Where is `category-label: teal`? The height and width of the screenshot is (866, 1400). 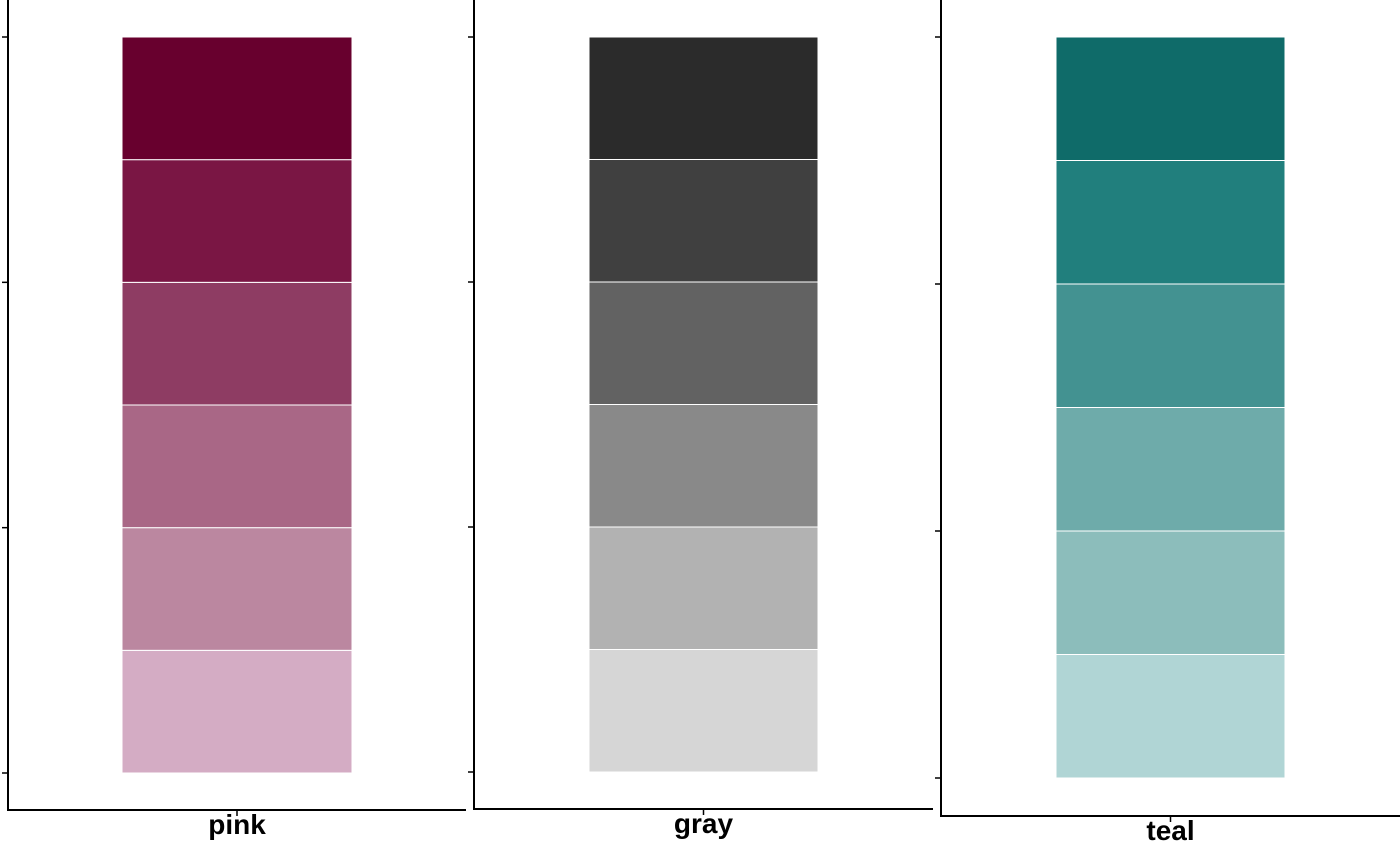 category-label: teal is located at coordinates (1170, 830).